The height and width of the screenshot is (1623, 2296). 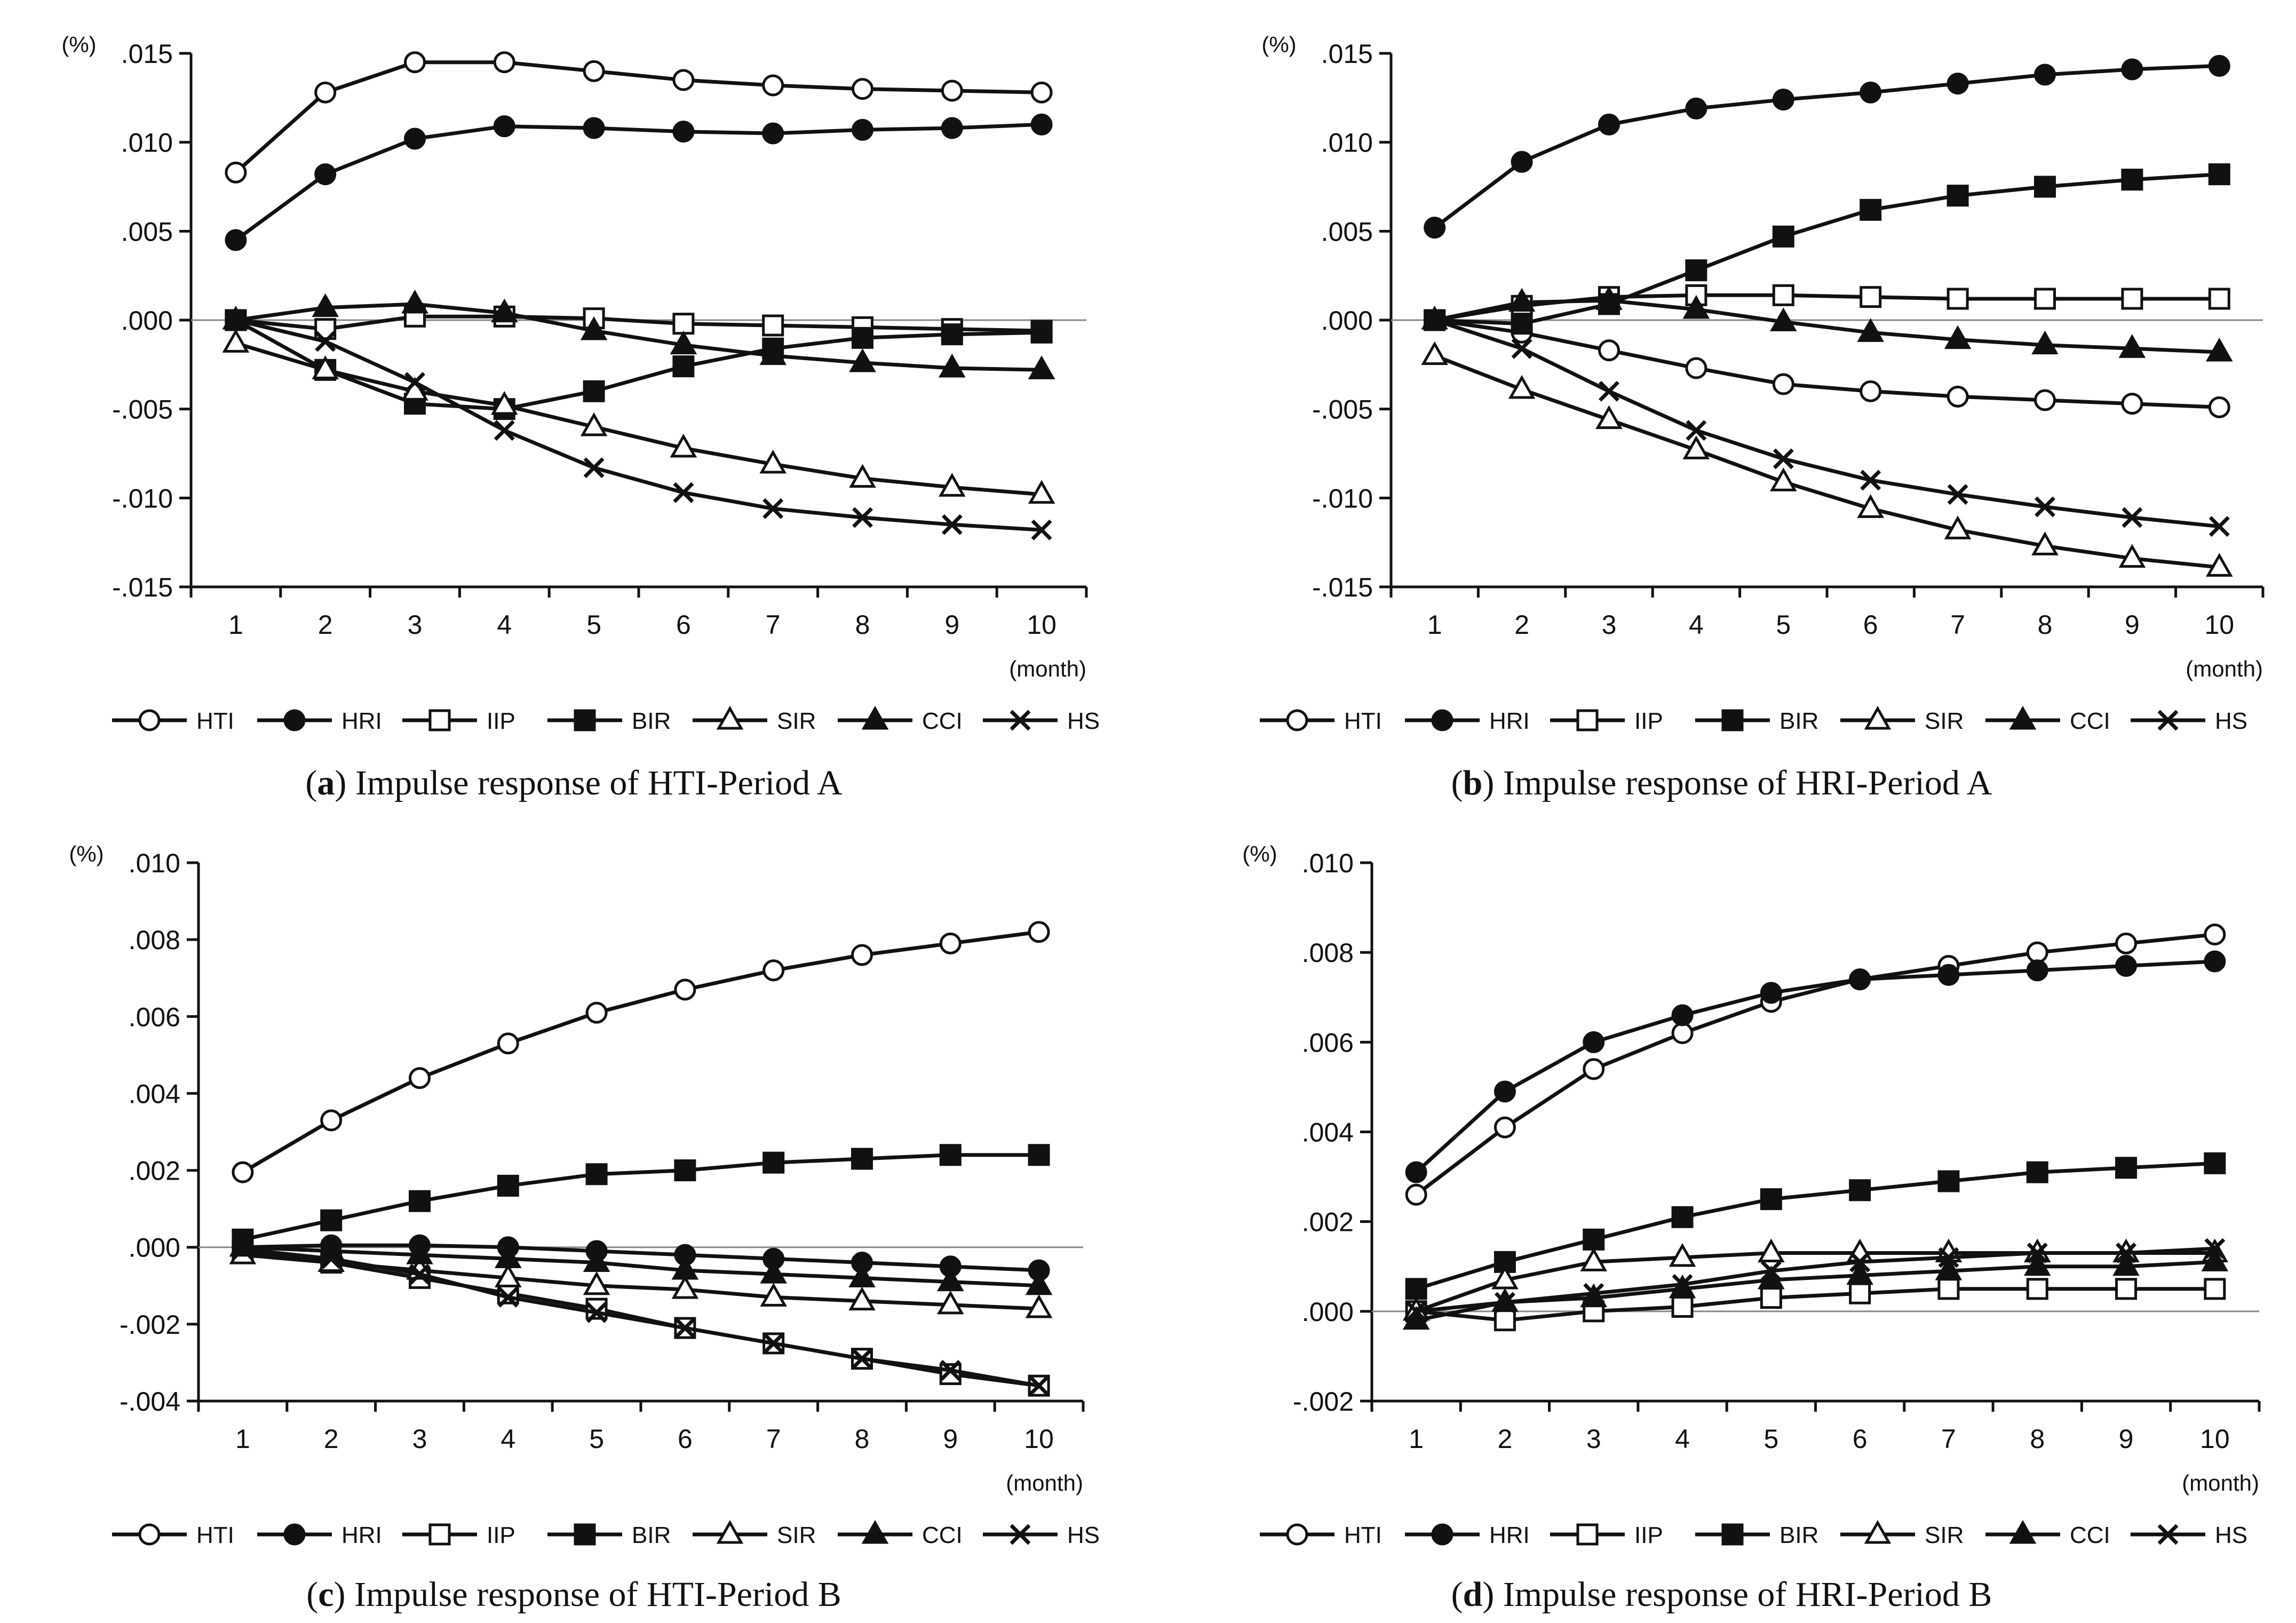 I want to click on x-tick-label: 8, so click(x=2037, y=1439).